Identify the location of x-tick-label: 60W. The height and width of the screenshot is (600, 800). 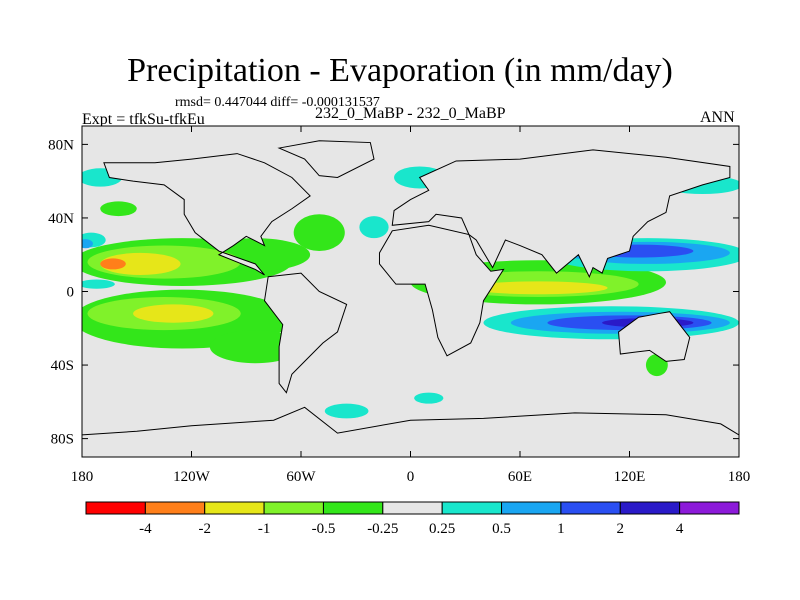
(301, 477).